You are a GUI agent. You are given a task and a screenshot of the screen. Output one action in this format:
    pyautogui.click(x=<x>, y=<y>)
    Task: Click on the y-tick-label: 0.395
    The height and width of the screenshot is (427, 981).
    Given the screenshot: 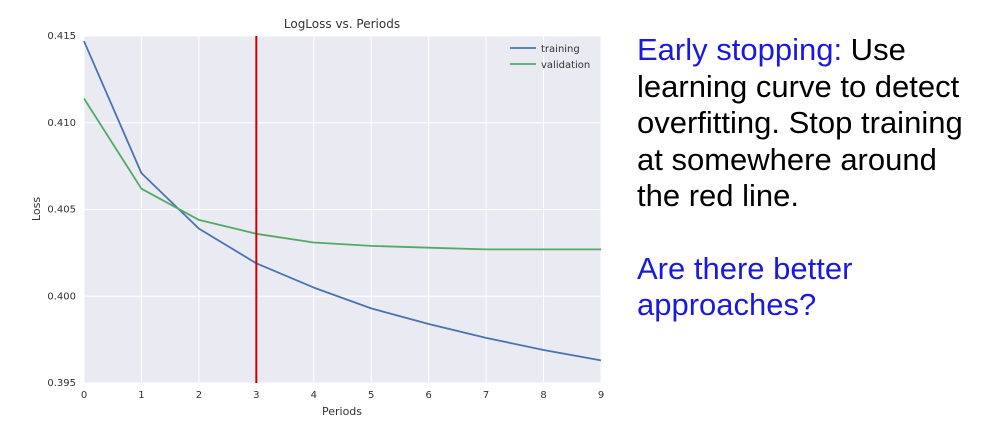 What is the action you would take?
    pyautogui.click(x=61, y=383)
    